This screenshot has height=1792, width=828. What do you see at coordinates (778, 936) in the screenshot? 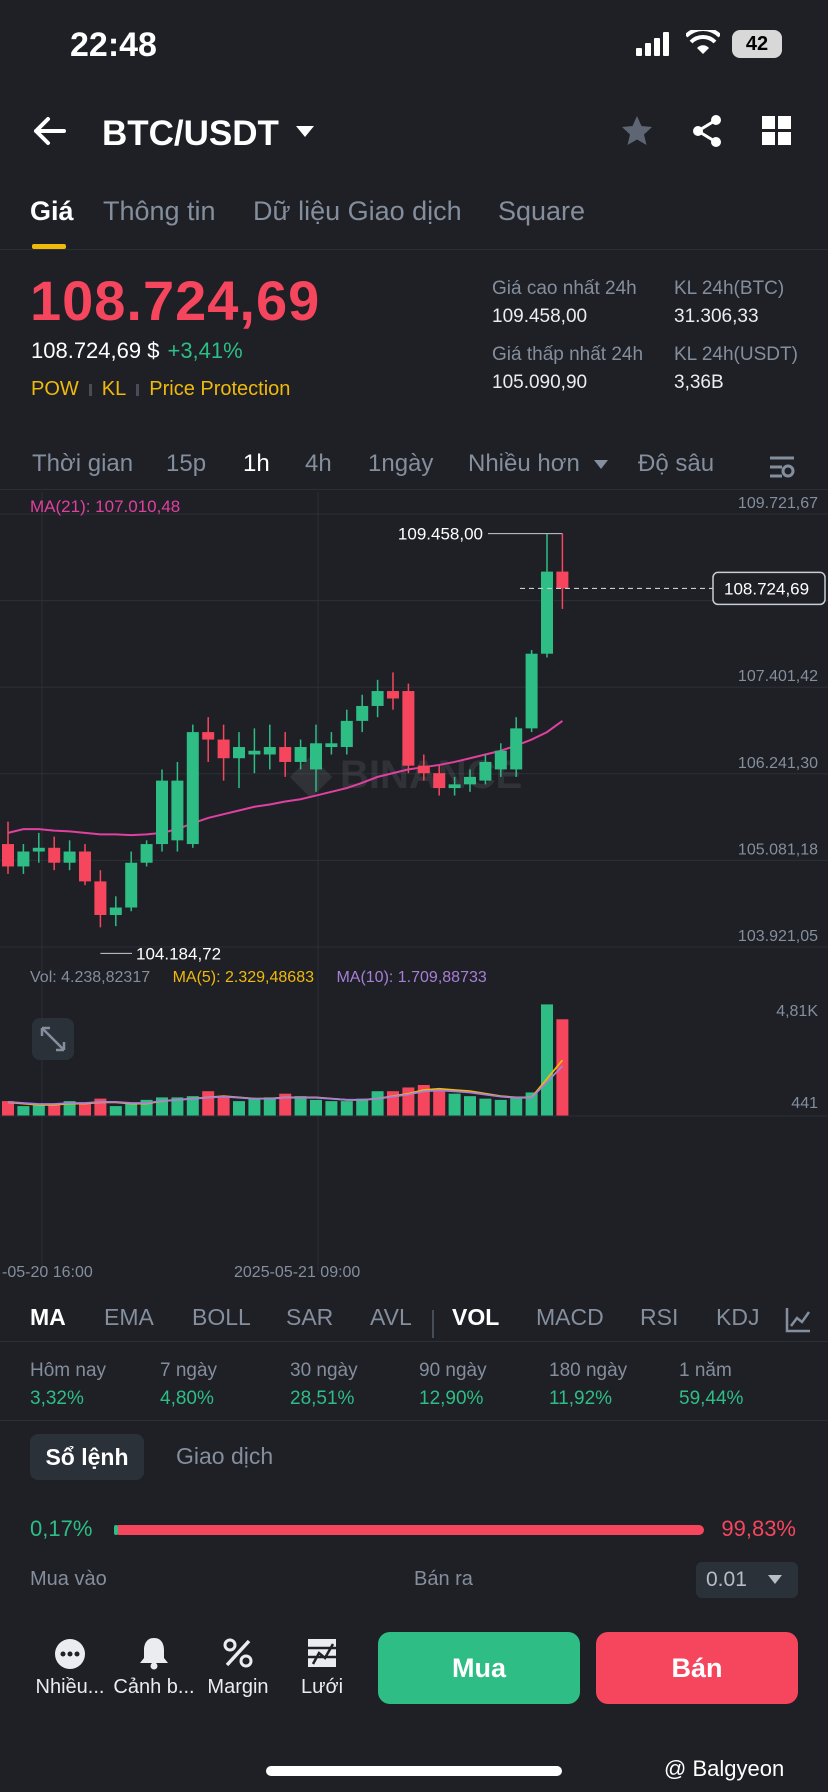
I see `y-tick: 103.921,05` at bounding box center [778, 936].